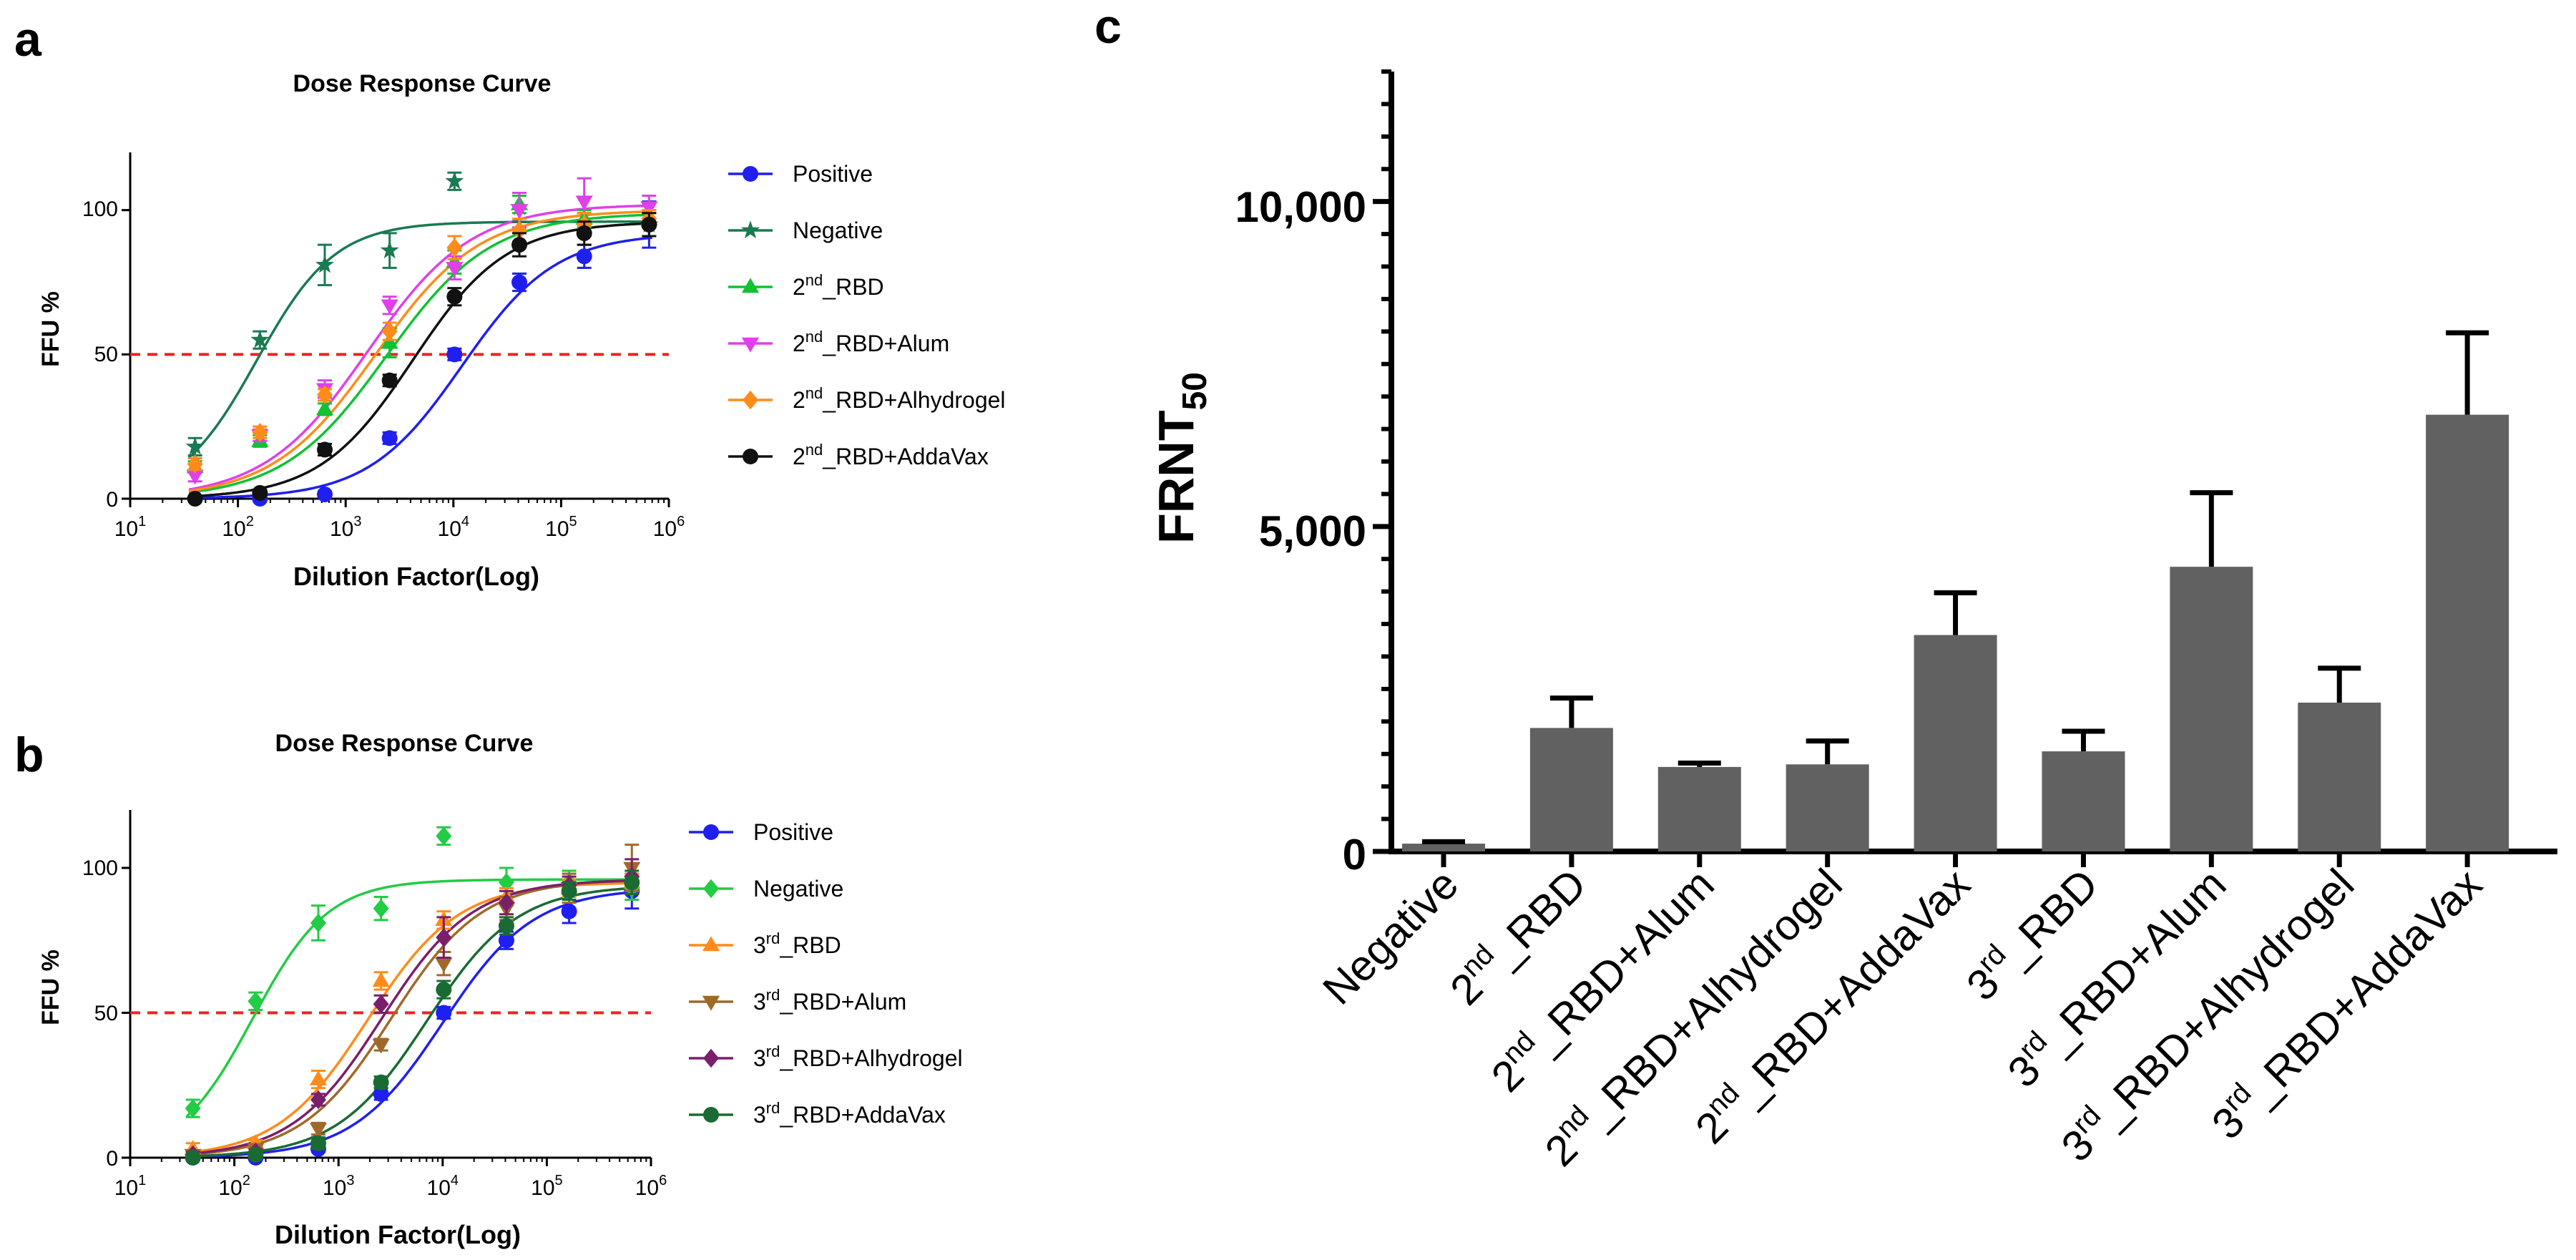 The image size is (2576, 1260). What do you see at coordinates (1571, 789) in the screenshot?
I see `bar-2nd-rbd` at bounding box center [1571, 789].